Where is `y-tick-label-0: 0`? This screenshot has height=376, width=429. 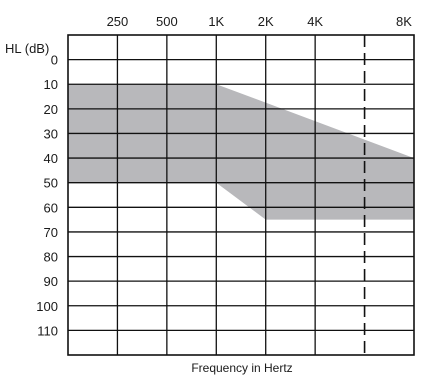 y-tick-label-0: 0 is located at coordinates (54, 60).